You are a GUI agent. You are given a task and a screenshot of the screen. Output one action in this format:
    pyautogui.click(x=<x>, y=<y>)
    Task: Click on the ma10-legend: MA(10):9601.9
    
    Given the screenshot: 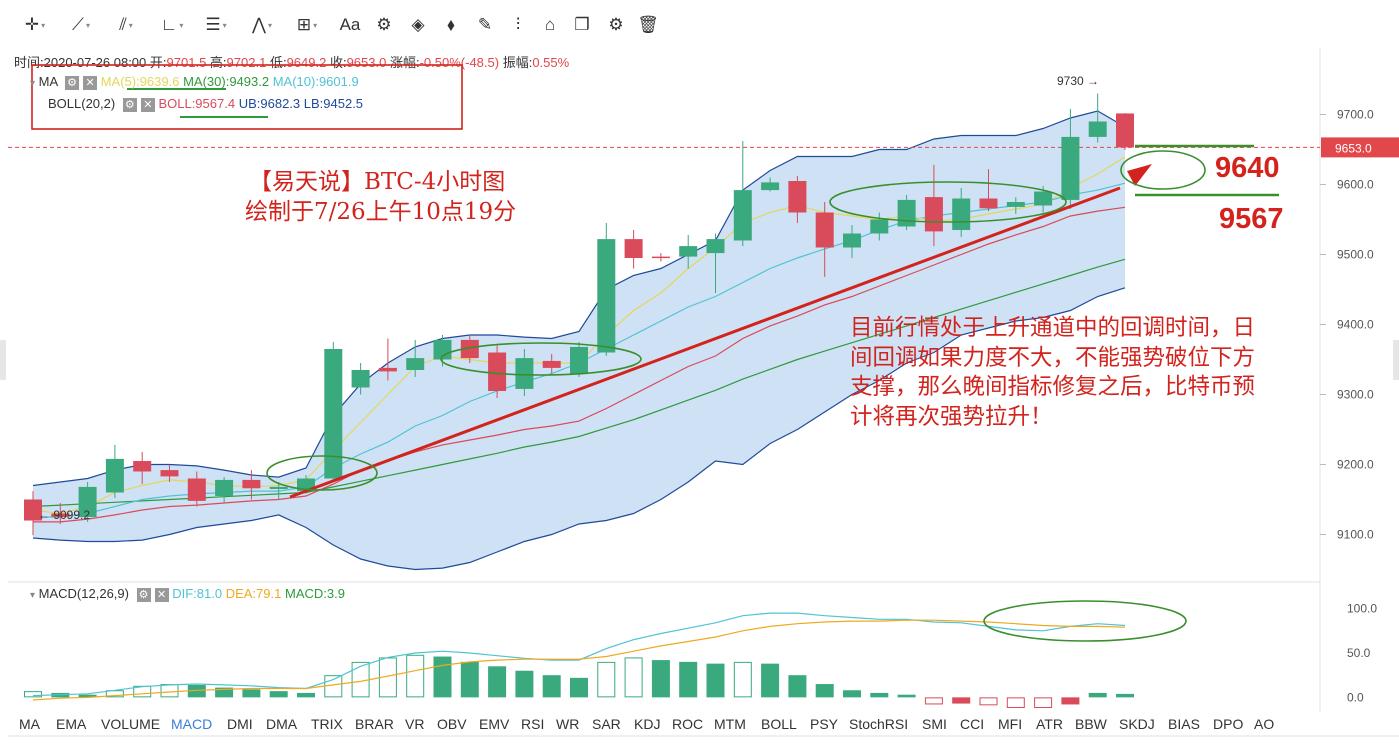 What is the action you would take?
    pyautogui.click(x=315, y=81)
    